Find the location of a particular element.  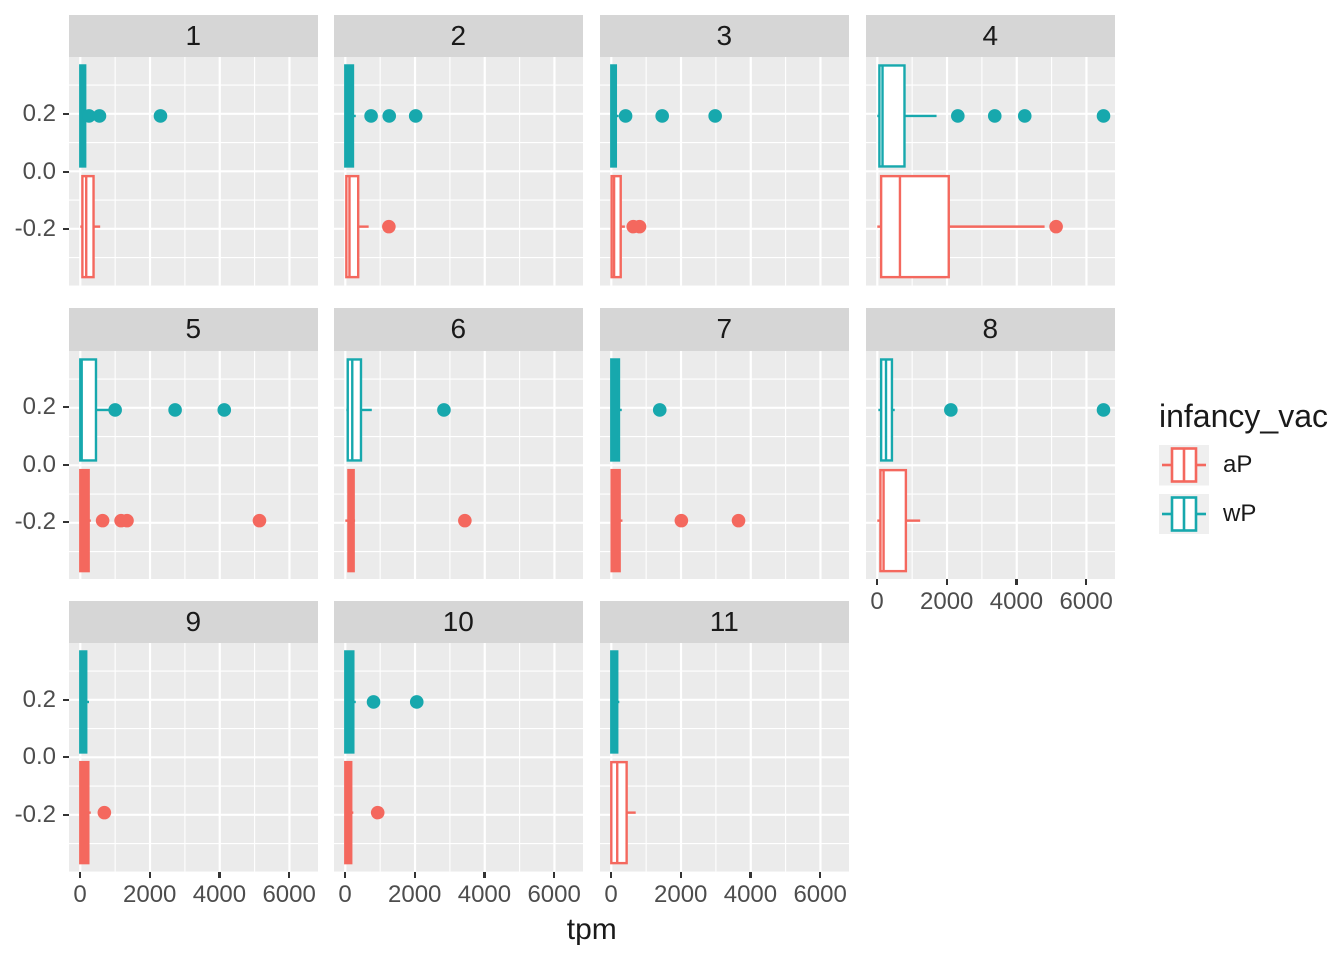

facet-strip-label: 9 is located at coordinates (193, 621).